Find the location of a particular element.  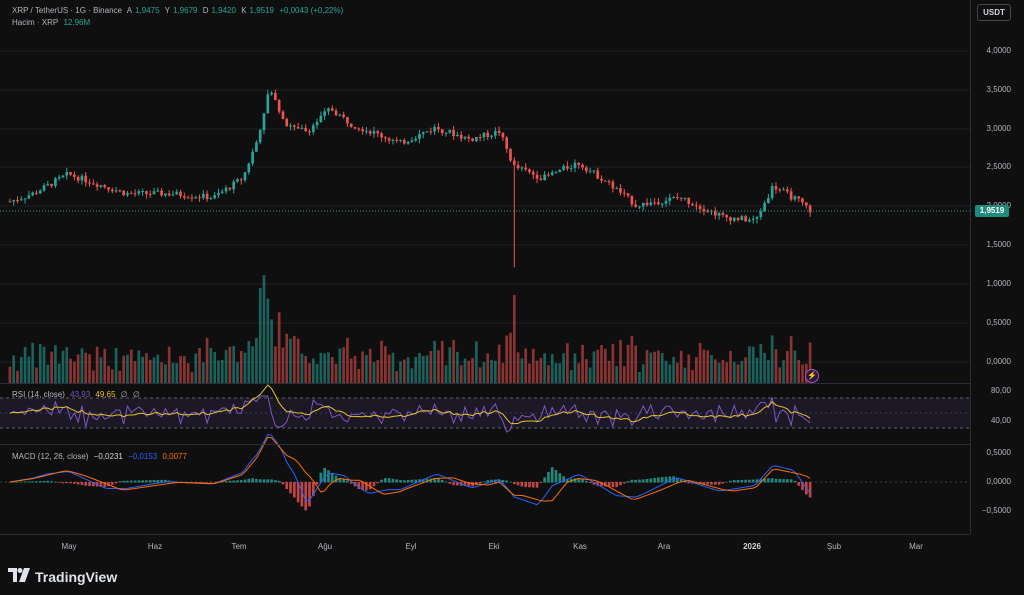

price-tick: 4,0000 is located at coordinates (998, 50).